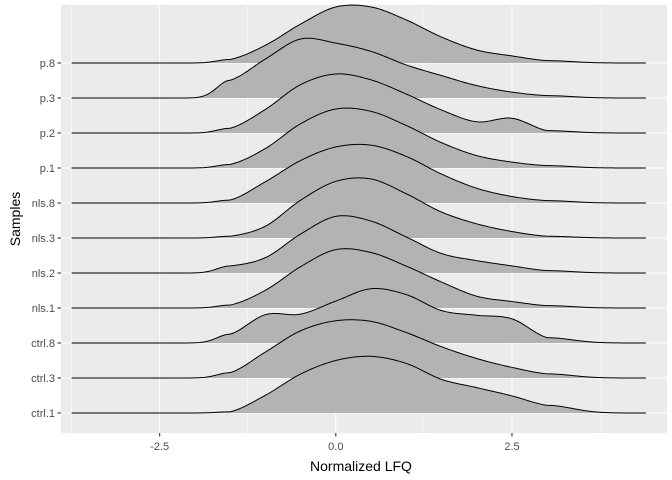  I want to click on y-tick-label: p.8, so click(47, 64).